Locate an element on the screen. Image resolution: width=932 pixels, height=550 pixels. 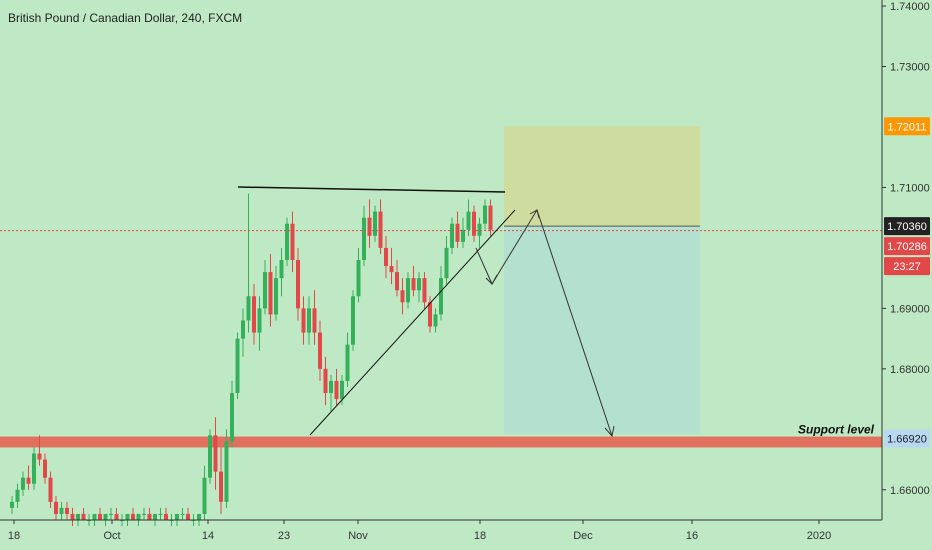
support-price-tag-bg is located at coordinates (907, 438).